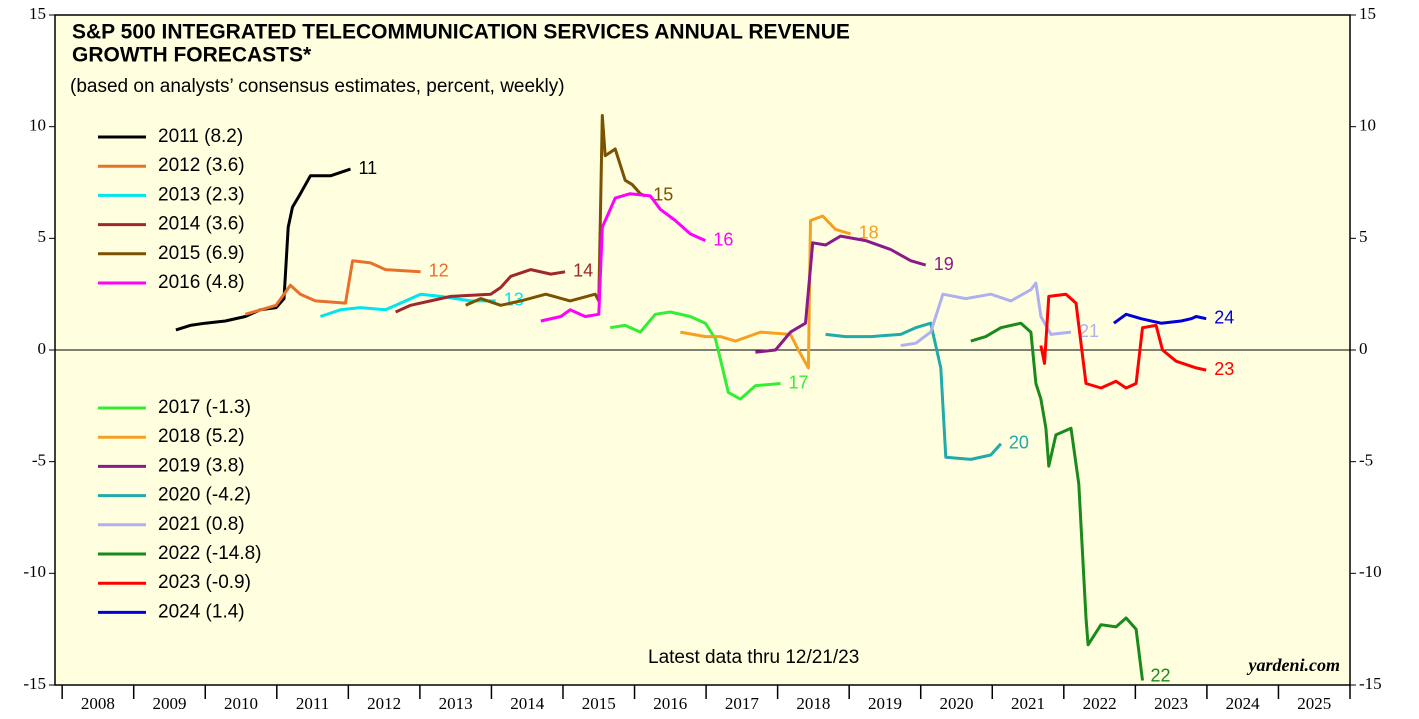 The width and height of the screenshot is (1419, 719). What do you see at coordinates (312, 703) in the screenshot?
I see `x-tick-label: 2011` at bounding box center [312, 703].